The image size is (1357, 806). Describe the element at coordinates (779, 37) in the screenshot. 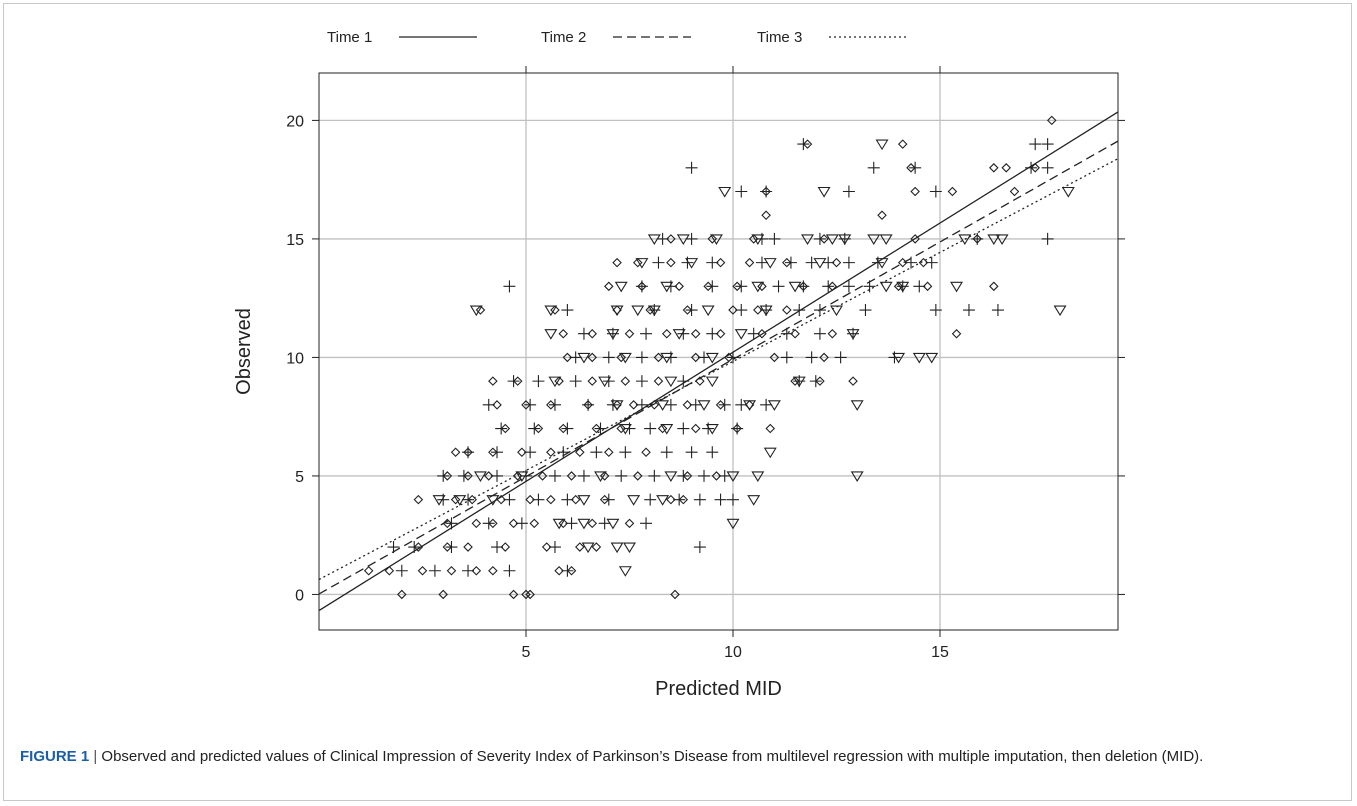

I see `legend-label: Time 3` at that location.